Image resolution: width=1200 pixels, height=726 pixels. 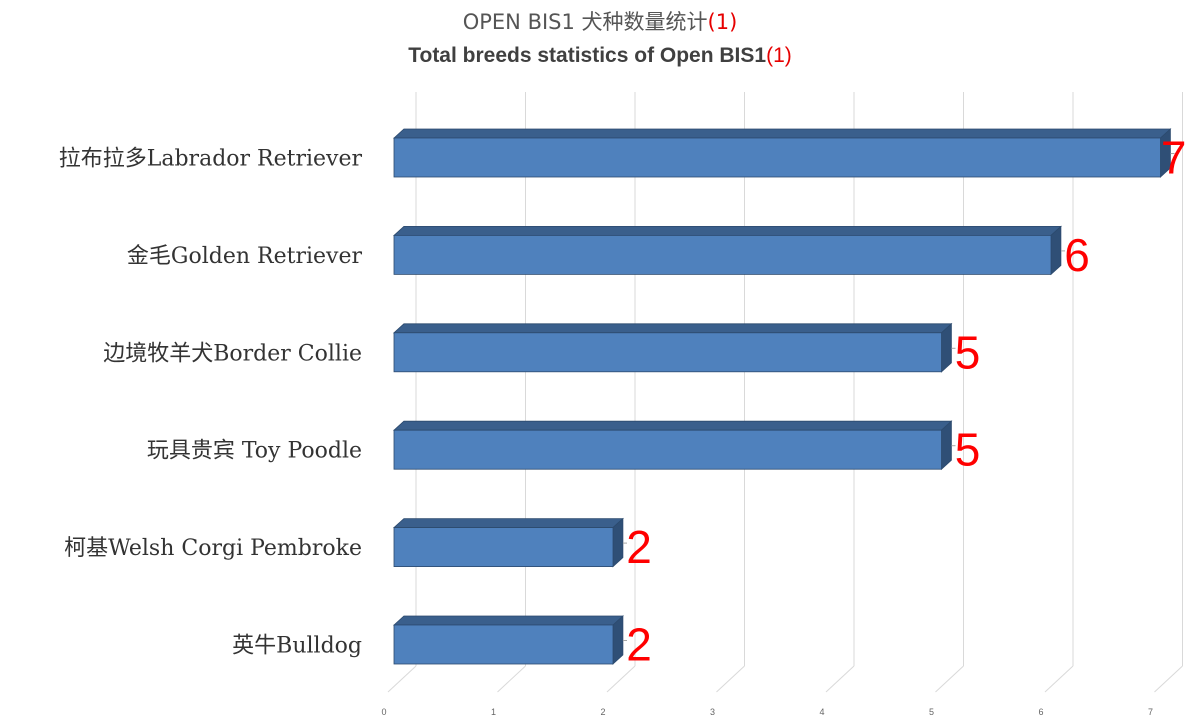 What do you see at coordinates (297, 646) in the screenshot?
I see `category-label: 英牛Bulldog` at bounding box center [297, 646].